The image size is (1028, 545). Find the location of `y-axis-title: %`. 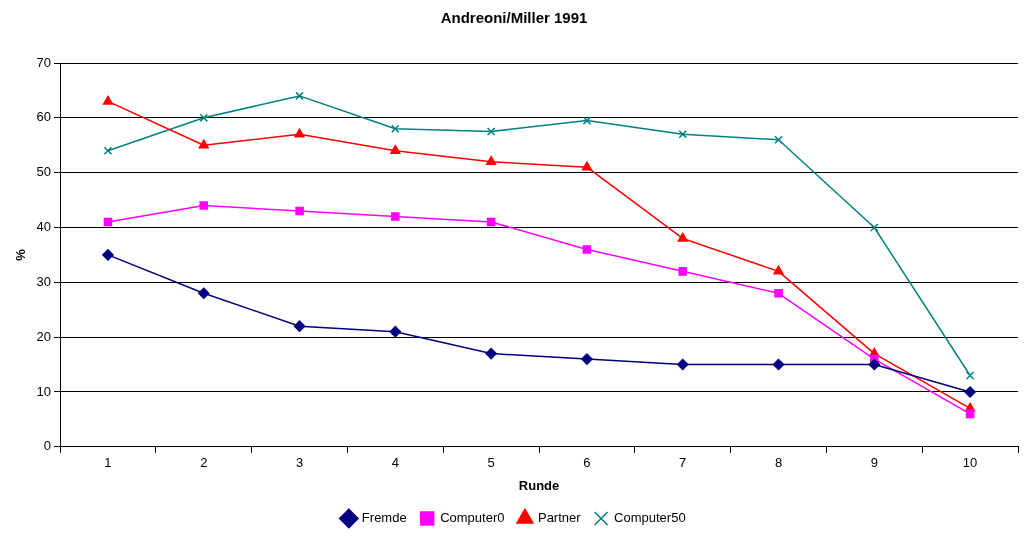

y-axis-title: % is located at coordinates (21, 254).